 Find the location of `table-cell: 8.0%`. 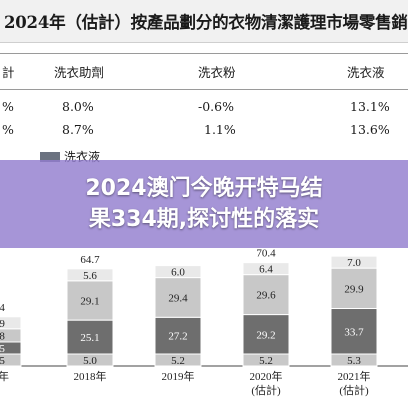

table-cell: 8.0% is located at coordinates (78, 106).